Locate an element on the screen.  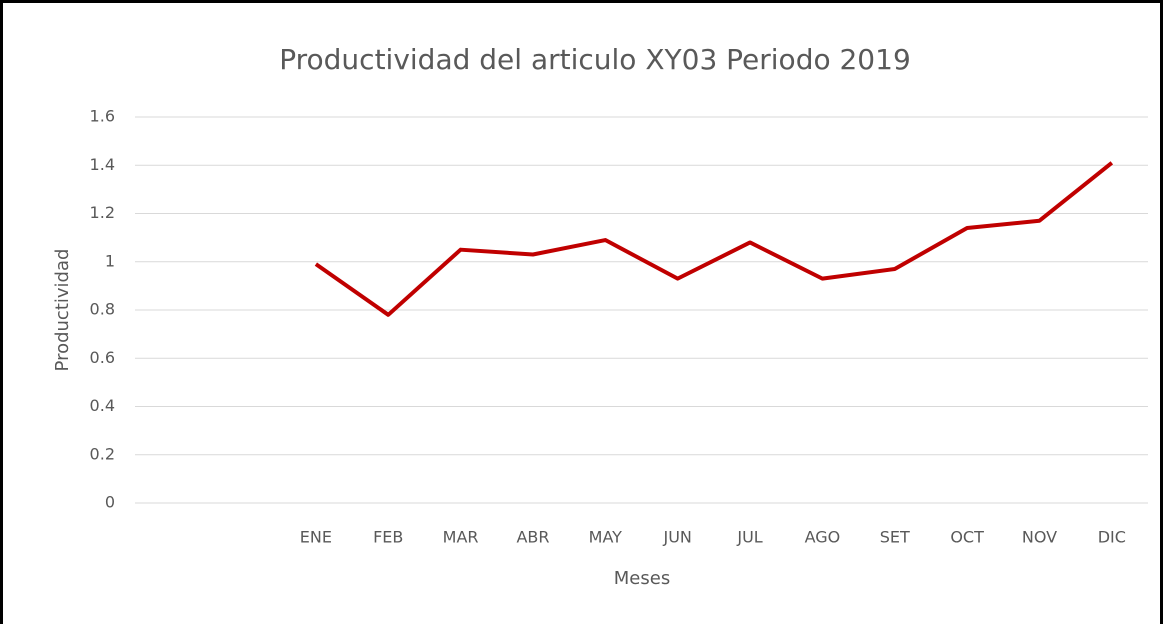
y-tick-label: 1.6 is located at coordinates (102, 116).